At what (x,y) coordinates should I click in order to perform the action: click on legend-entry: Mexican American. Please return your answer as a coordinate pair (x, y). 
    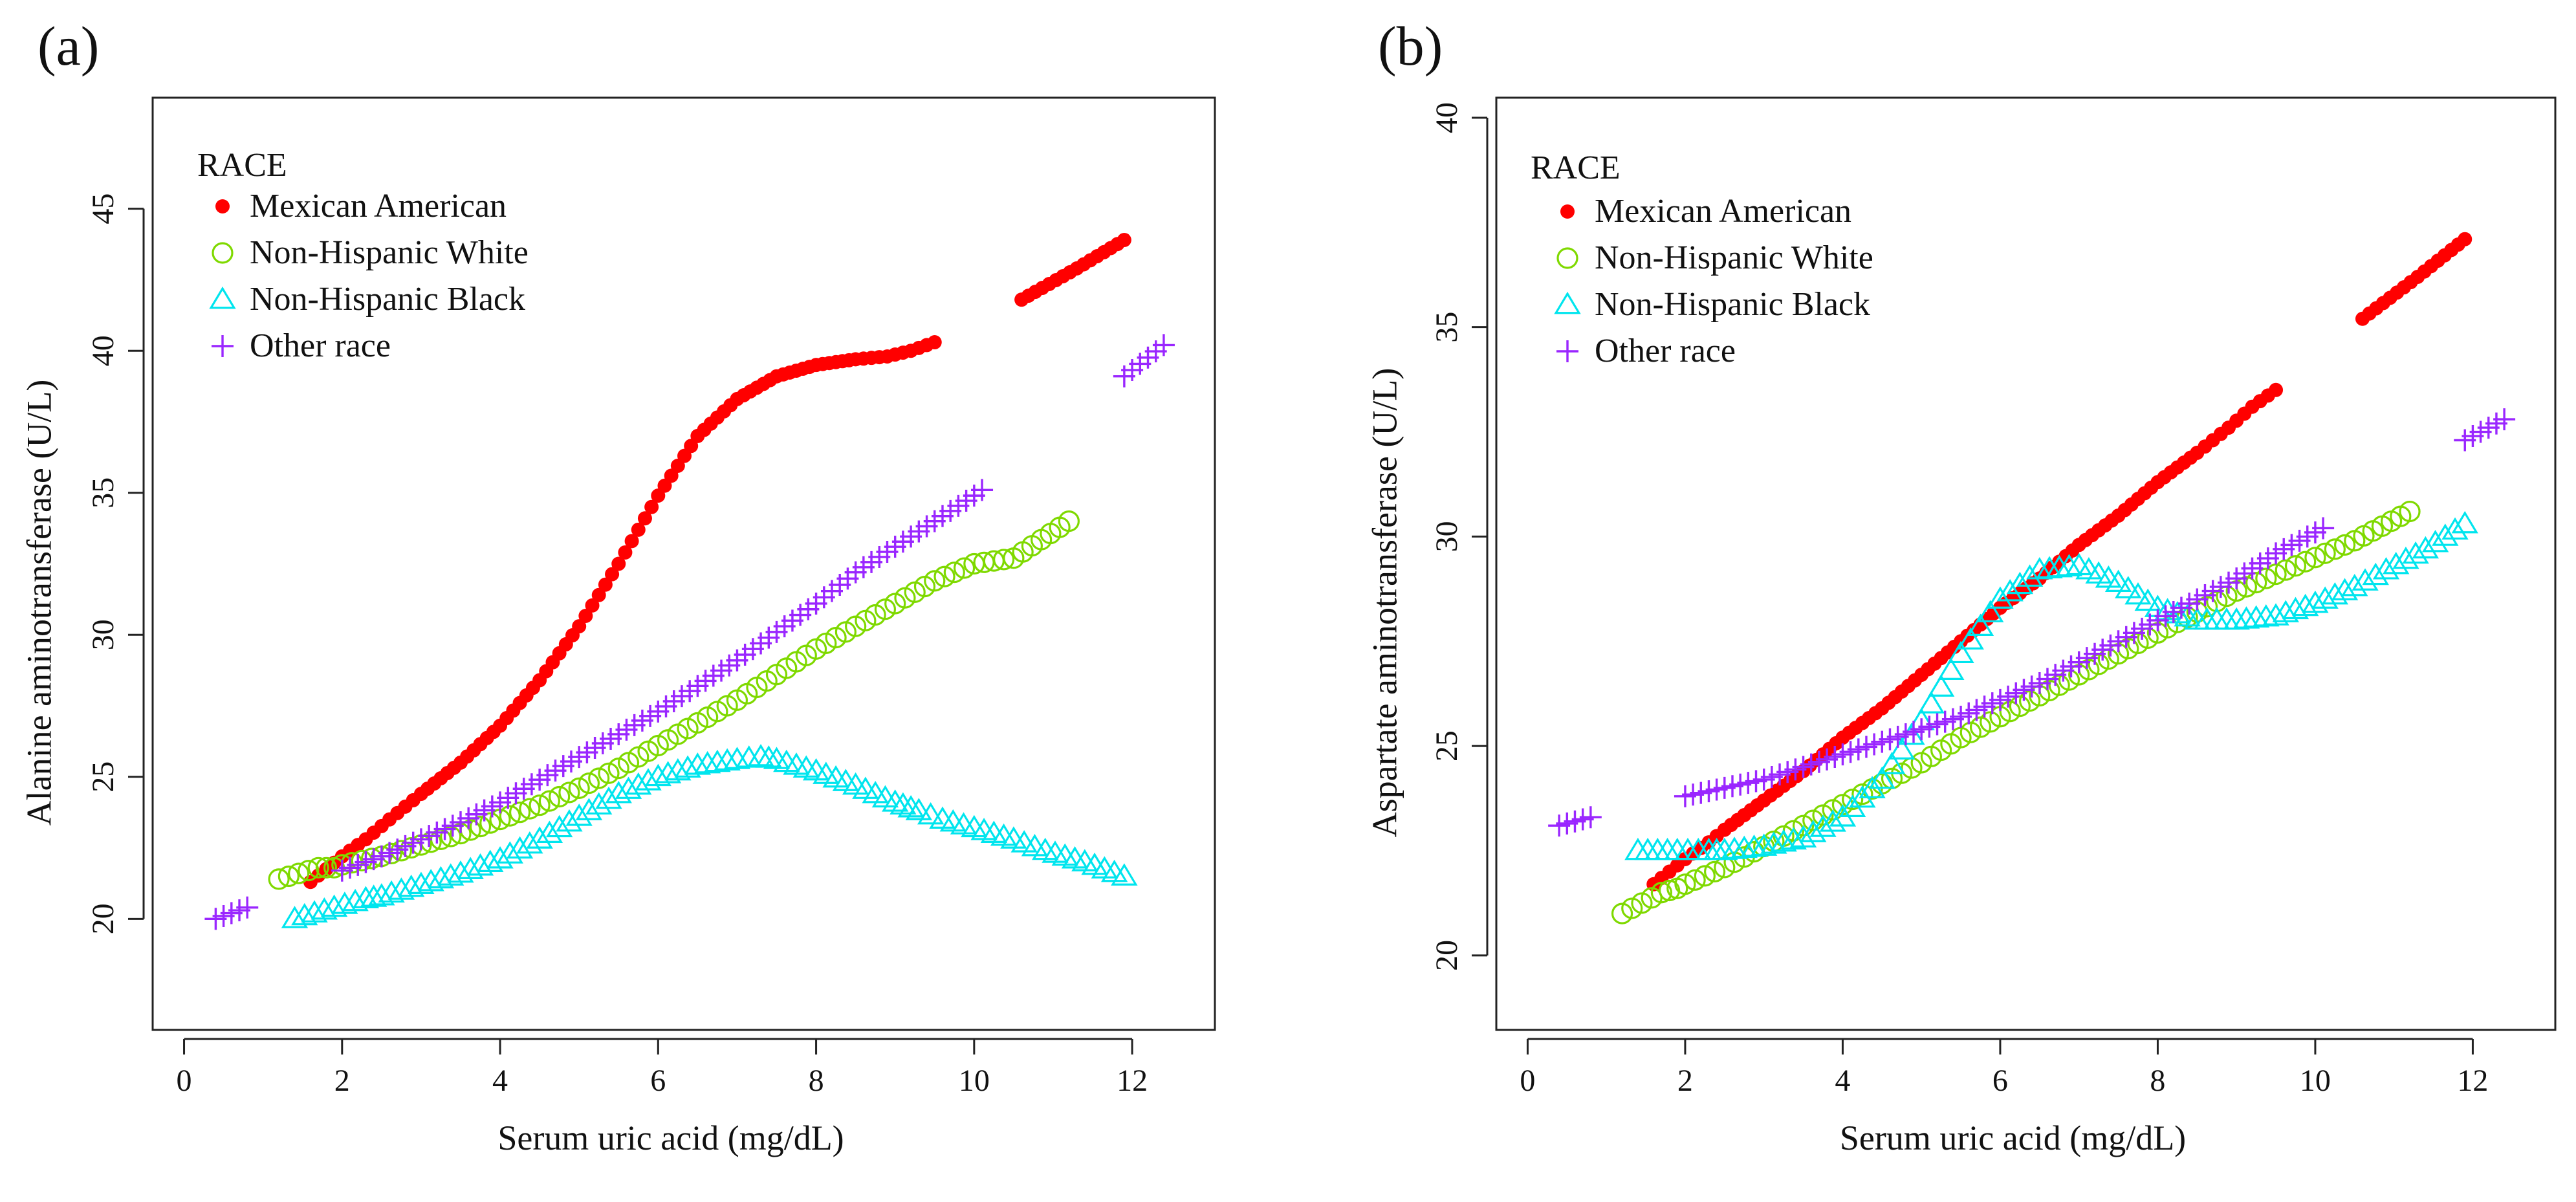
    Looking at the image, I should click on (1723, 211).